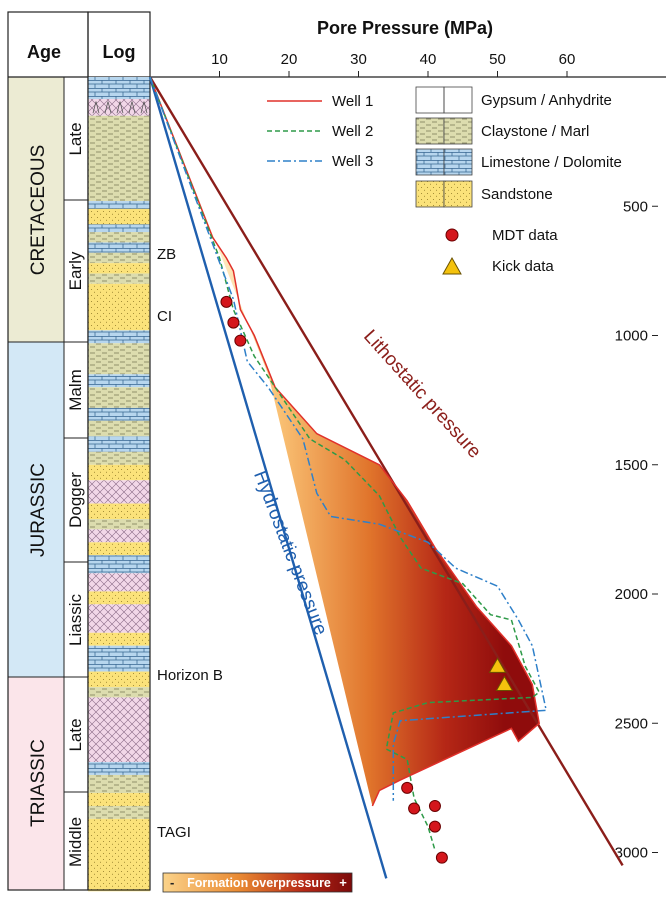 Image resolution: width=666 pixels, height=904 pixels. I want to click on log-header: Log, so click(119, 52).